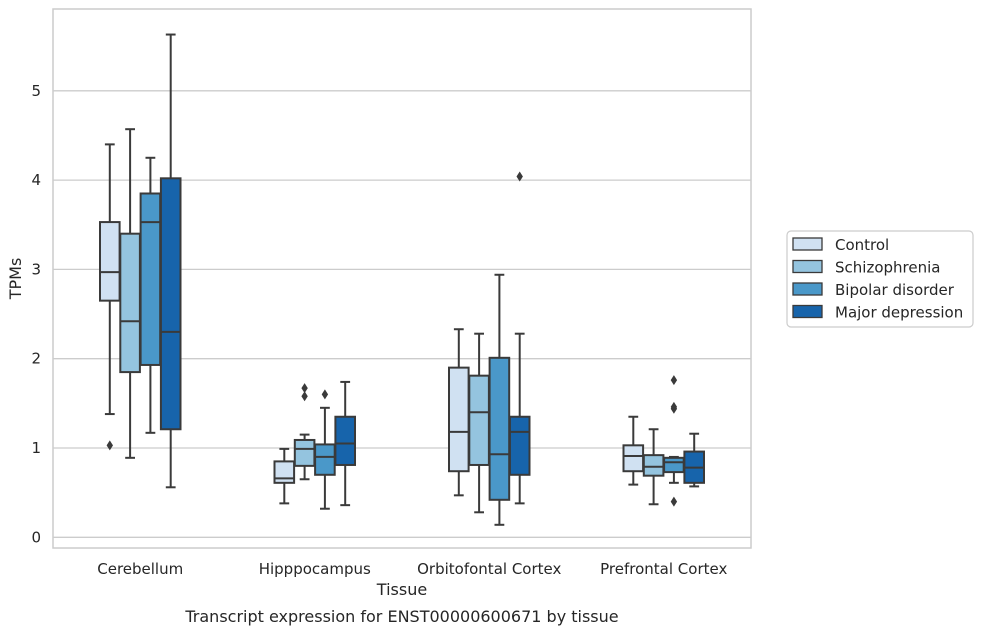 The image size is (983, 634). I want to click on x-tick-label: Cerebellum, so click(140, 569).